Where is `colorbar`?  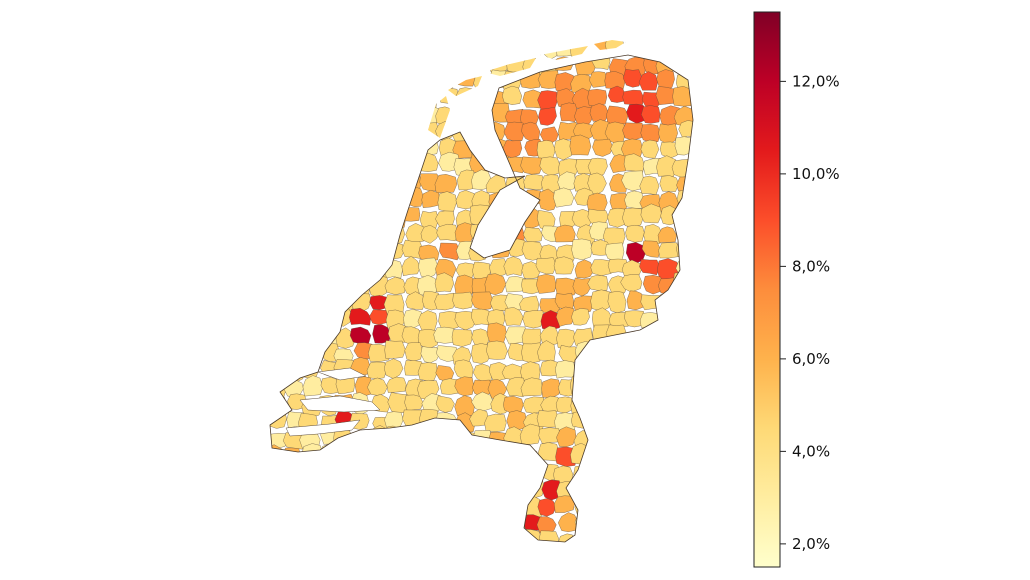 colorbar is located at coordinates (767, 289).